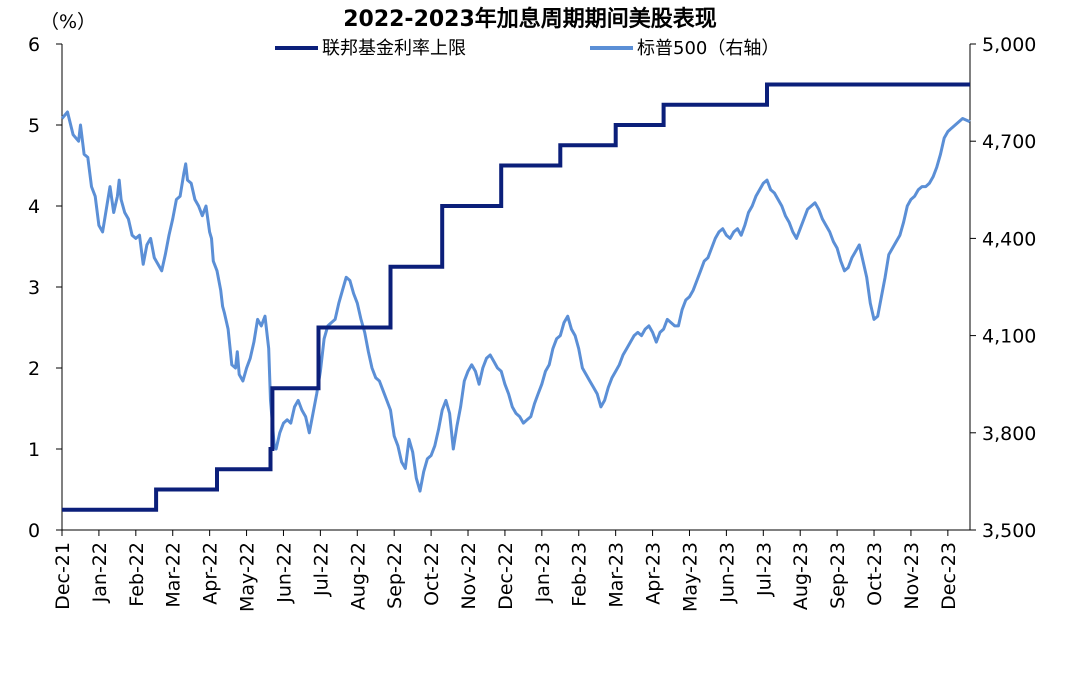  Describe the element at coordinates (1009, 142) in the screenshot. I see `right-y-tick-label: 4,700` at that location.